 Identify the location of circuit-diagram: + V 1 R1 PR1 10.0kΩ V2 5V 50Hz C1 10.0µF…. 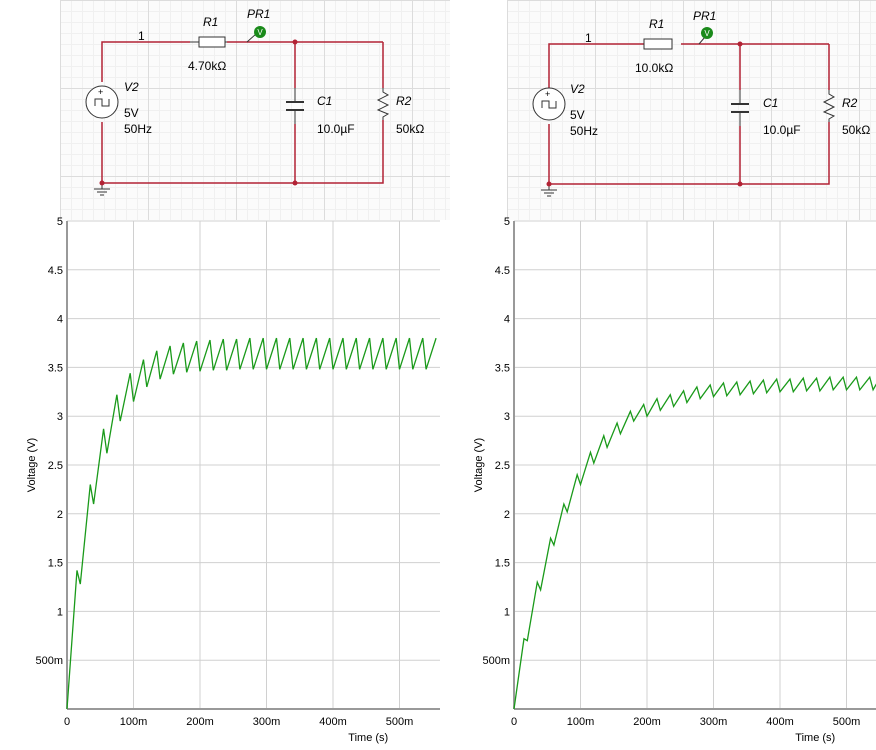
(701, 103).